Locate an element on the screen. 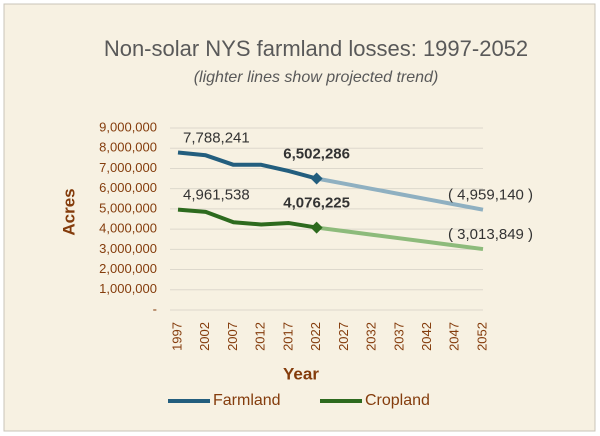 The height and width of the screenshot is (436, 600). y-tick-label: 8,000,000 is located at coordinates (128, 147).